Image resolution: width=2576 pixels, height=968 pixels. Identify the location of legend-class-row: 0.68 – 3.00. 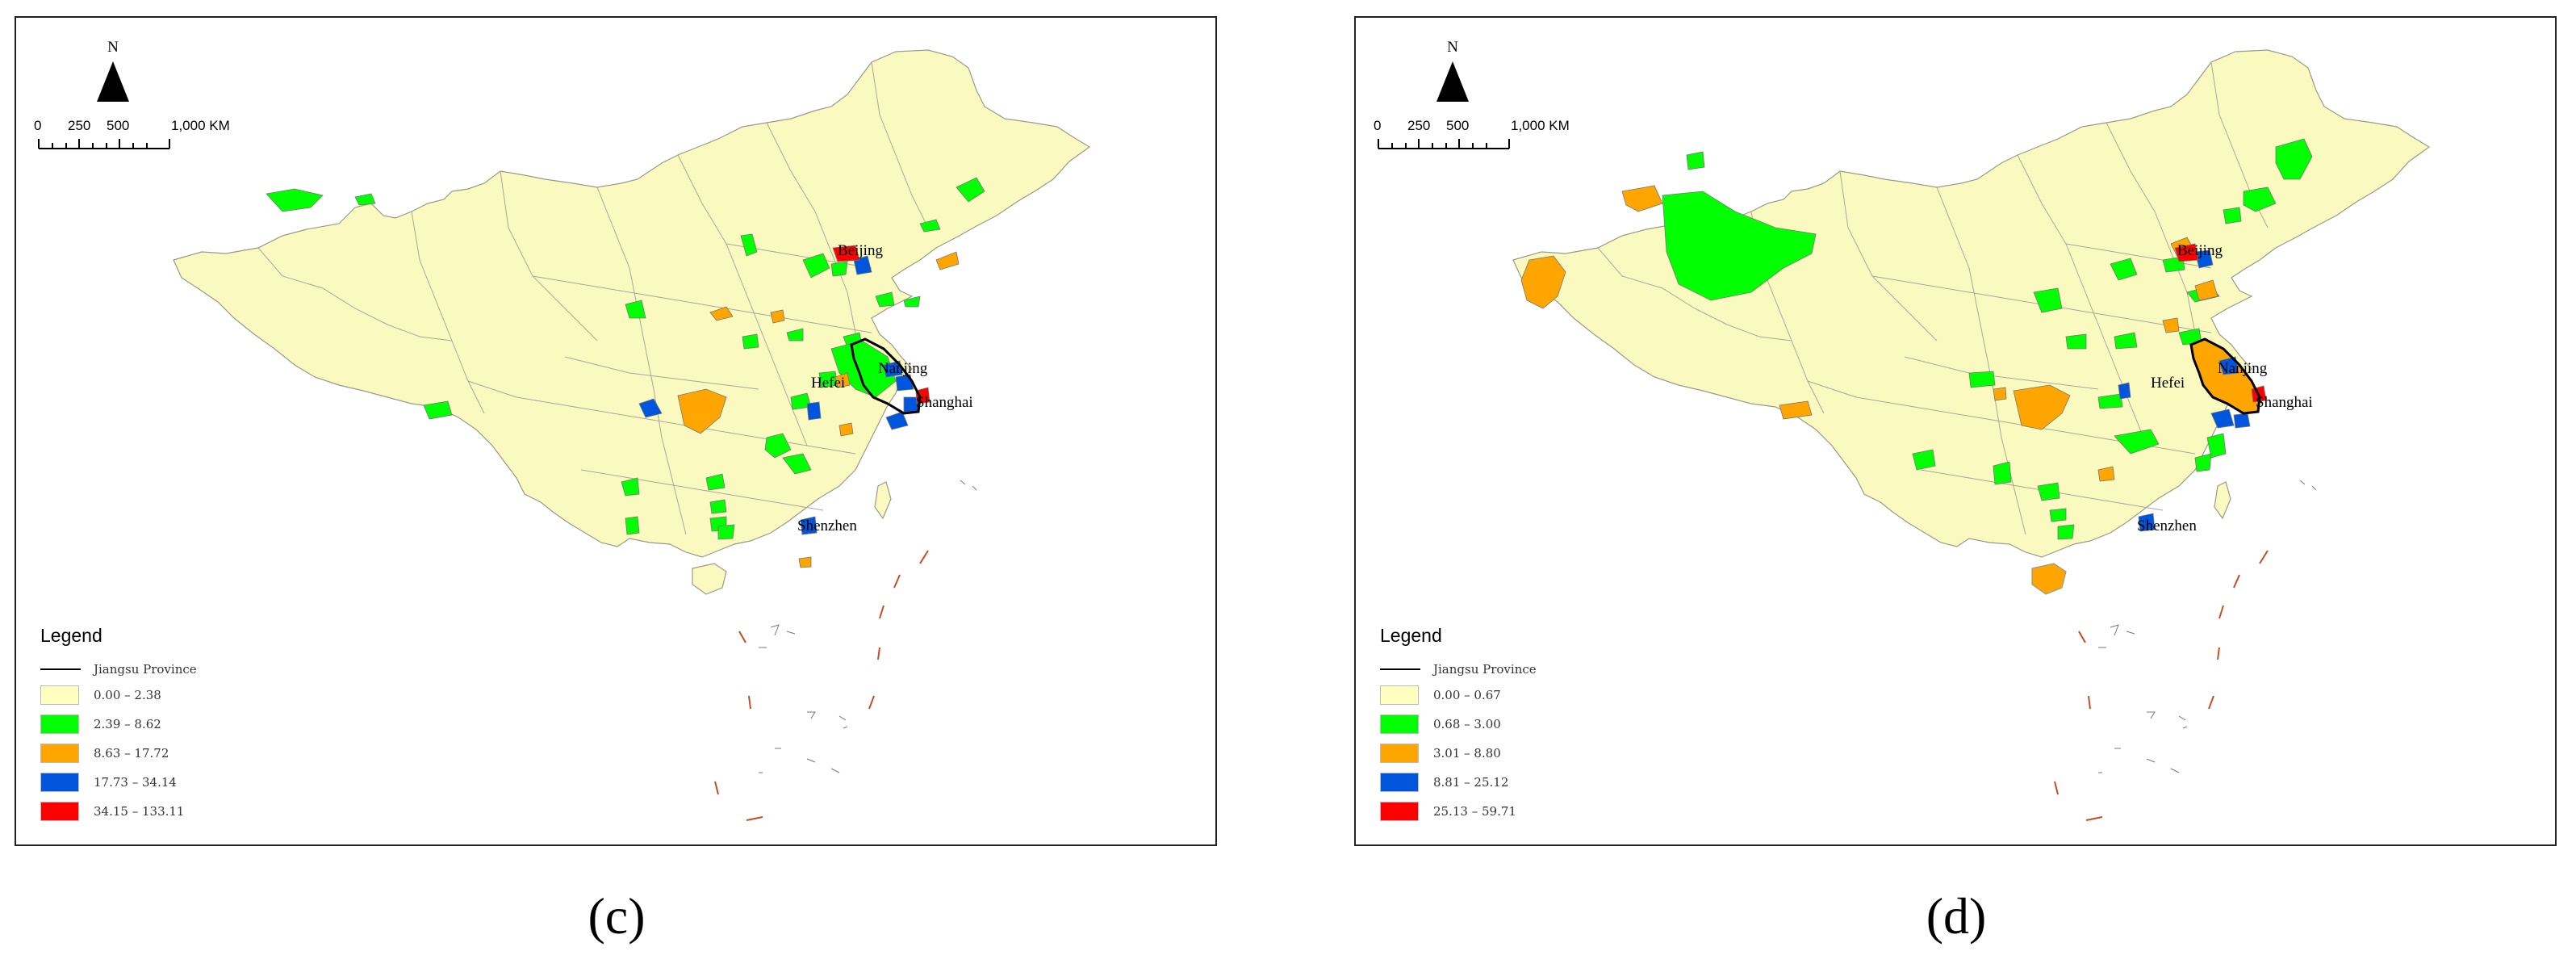
(1525, 724).